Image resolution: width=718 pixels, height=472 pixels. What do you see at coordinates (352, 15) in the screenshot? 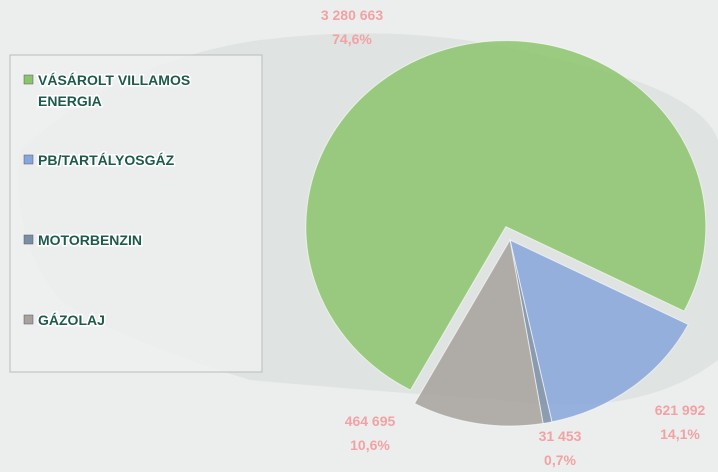
I see `value-label: 3 280 663` at bounding box center [352, 15].